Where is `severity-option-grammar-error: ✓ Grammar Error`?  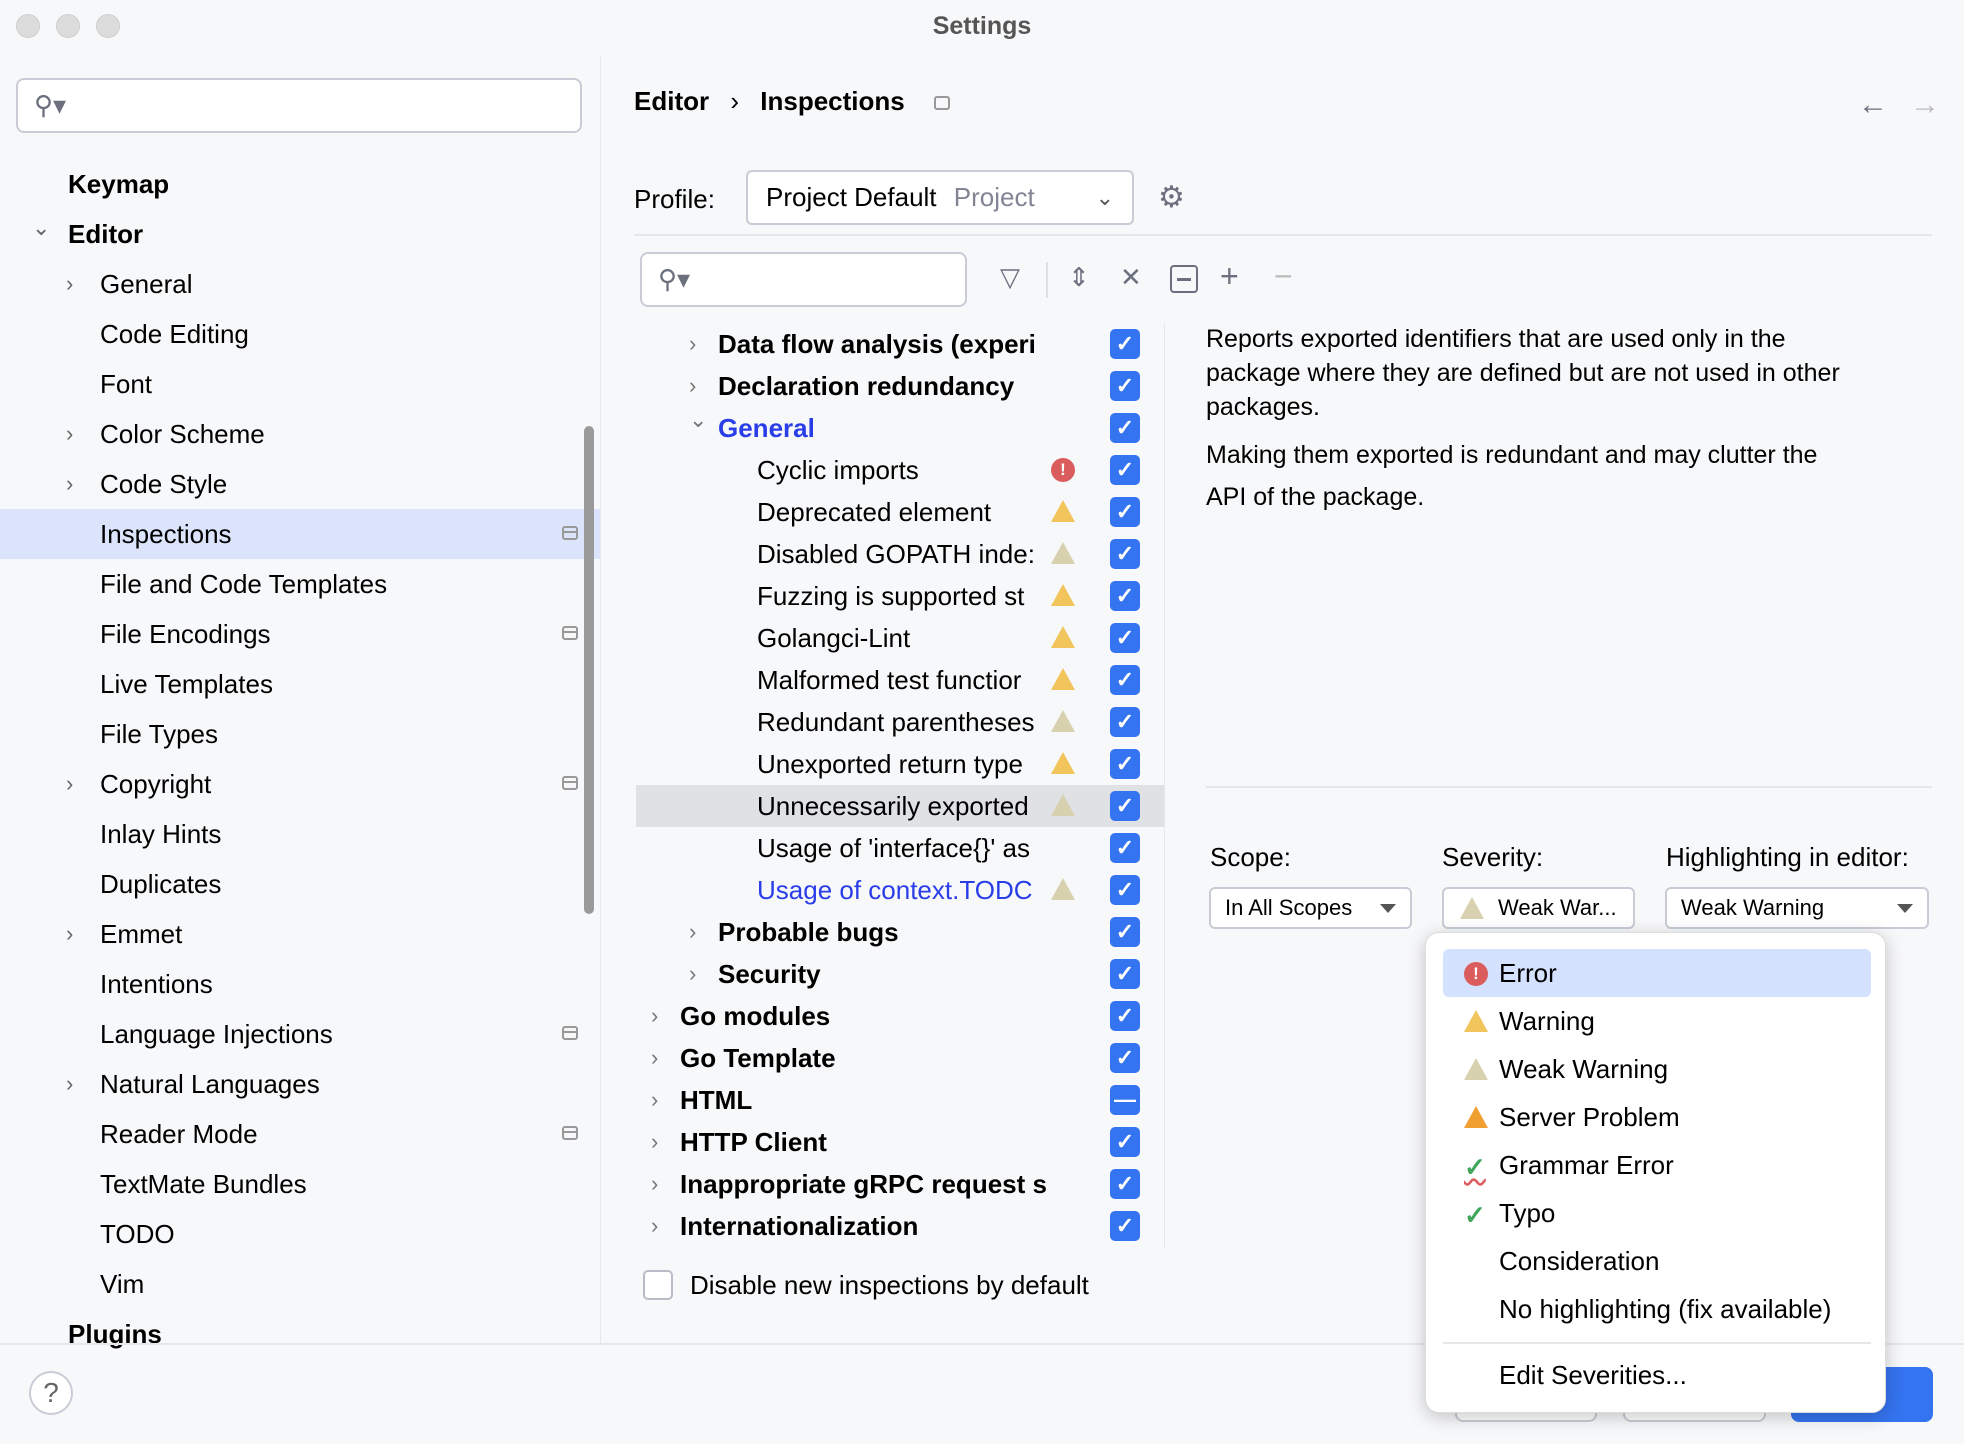
severity-option-grammar-error: ✓ Grammar Error is located at coordinates (1656, 1165).